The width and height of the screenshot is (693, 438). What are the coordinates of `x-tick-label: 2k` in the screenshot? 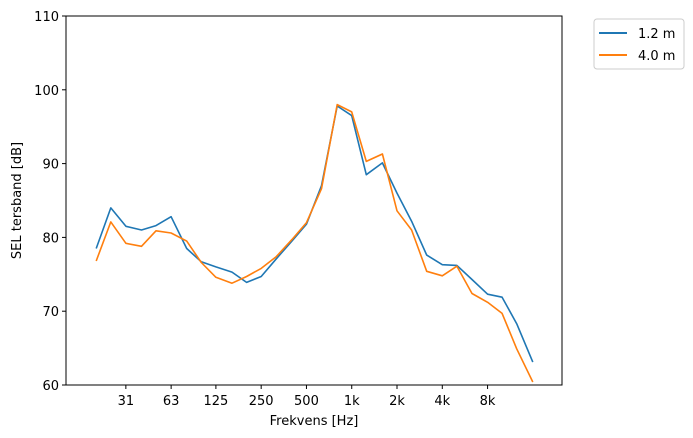 It's located at (397, 401).